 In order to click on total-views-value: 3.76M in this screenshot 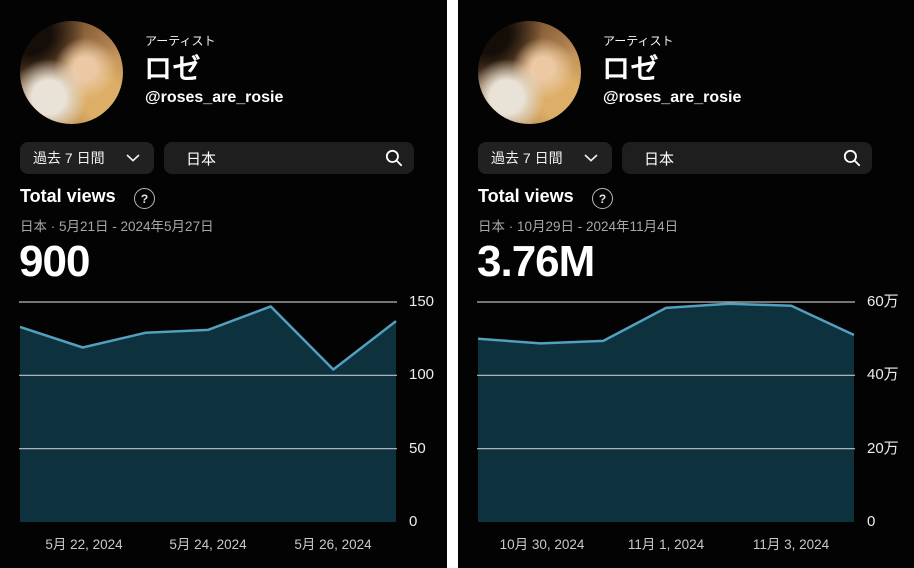, I will do `click(536, 261)`.